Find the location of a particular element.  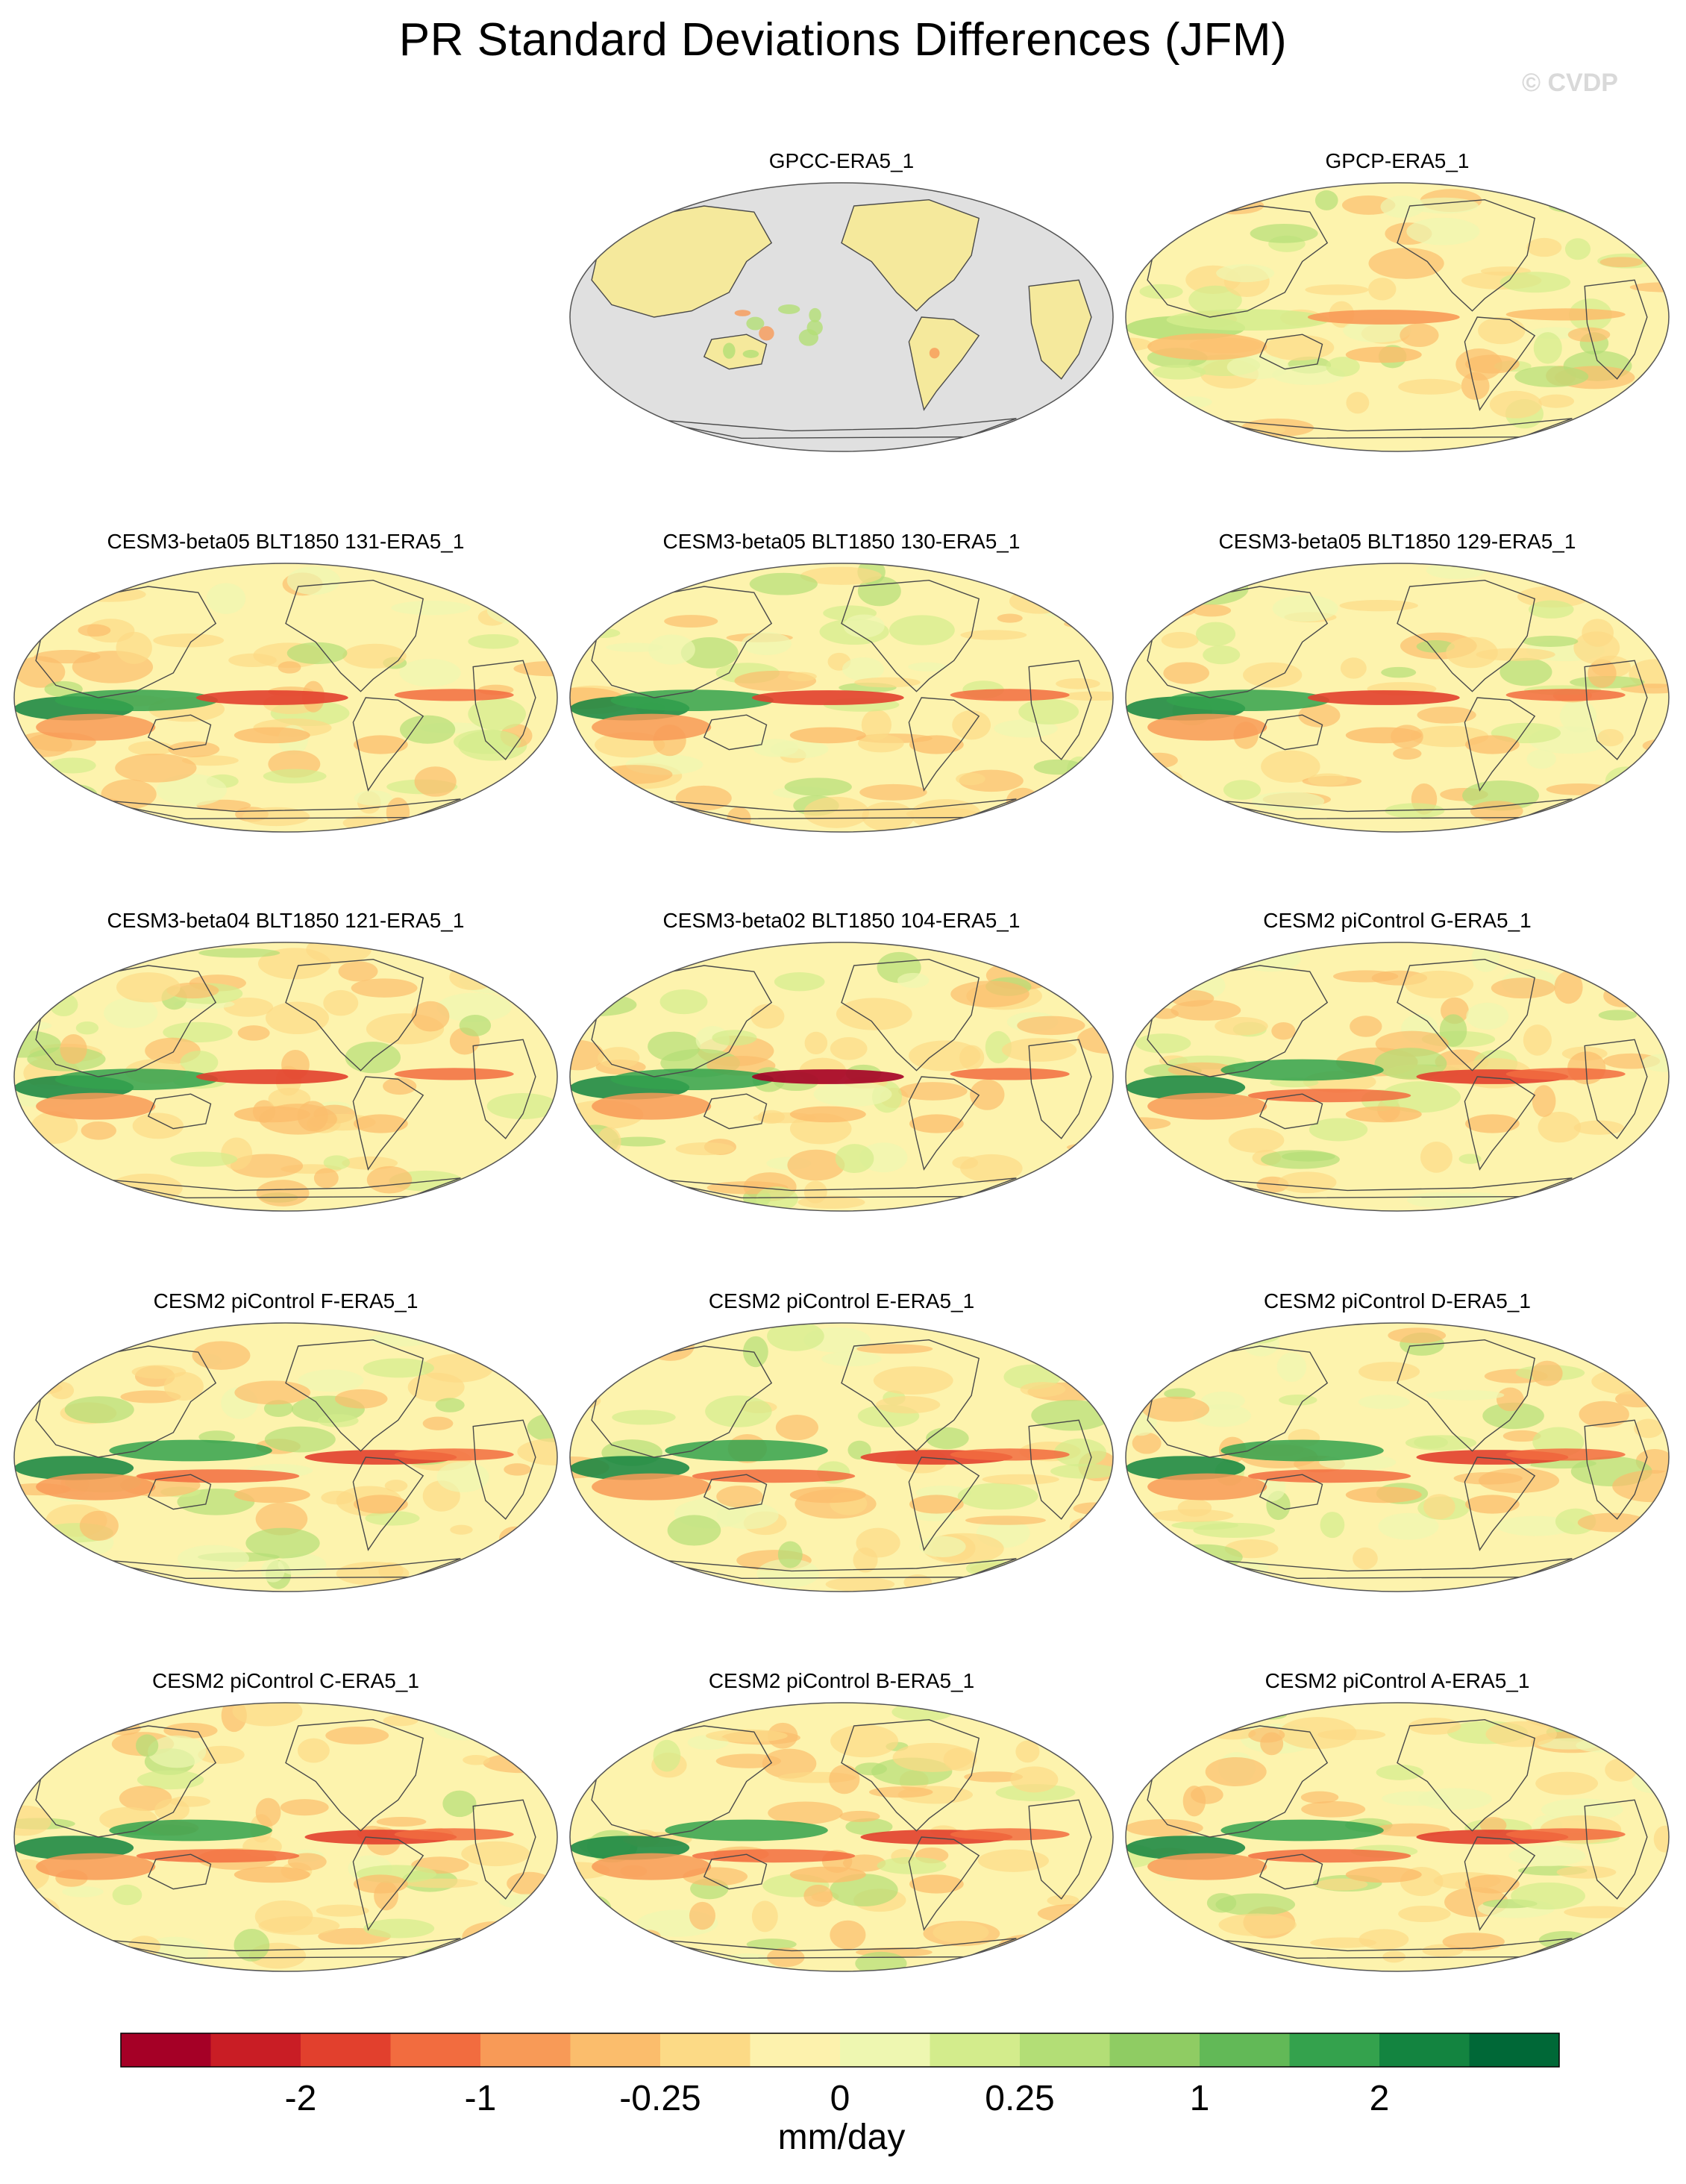

map-panel: CESM2 piControl A-ERA5_1 is located at coordinates (1397, 1820).